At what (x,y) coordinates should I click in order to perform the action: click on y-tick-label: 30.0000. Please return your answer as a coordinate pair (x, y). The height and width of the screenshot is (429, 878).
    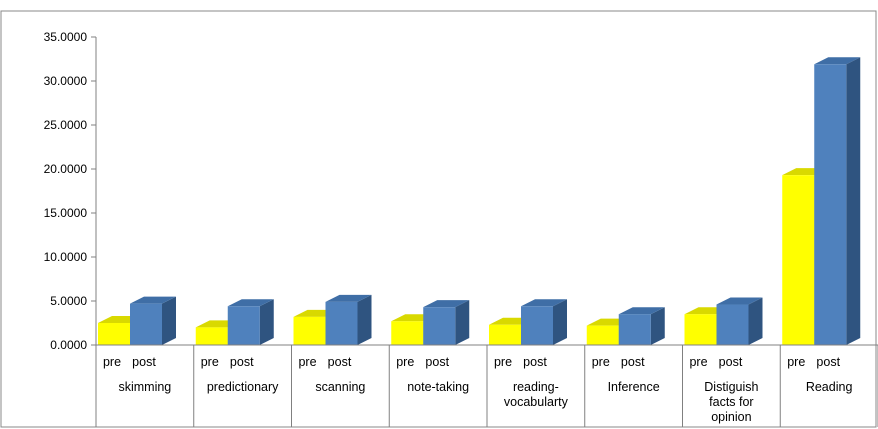
    Looking at the image, I should click on (66, 81).